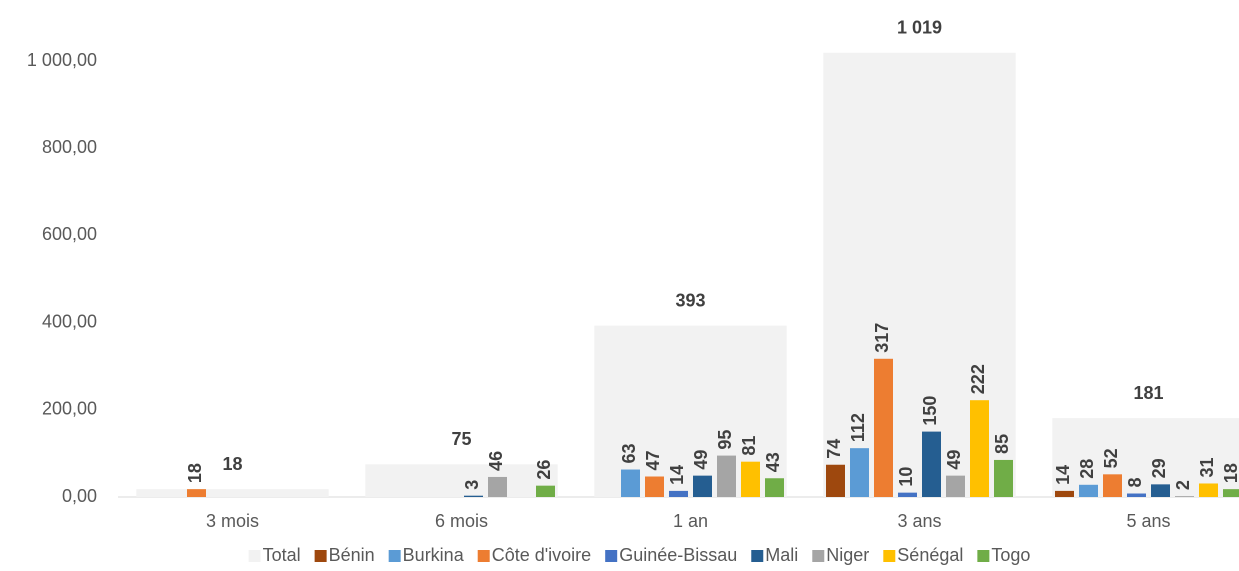 Image resolution: width=1239 pixels, height=571 pixels. What do you see at coordinates (1183, 485) in the screenshot?
I see `data-label: 2` at bounding box center [1183, 485].